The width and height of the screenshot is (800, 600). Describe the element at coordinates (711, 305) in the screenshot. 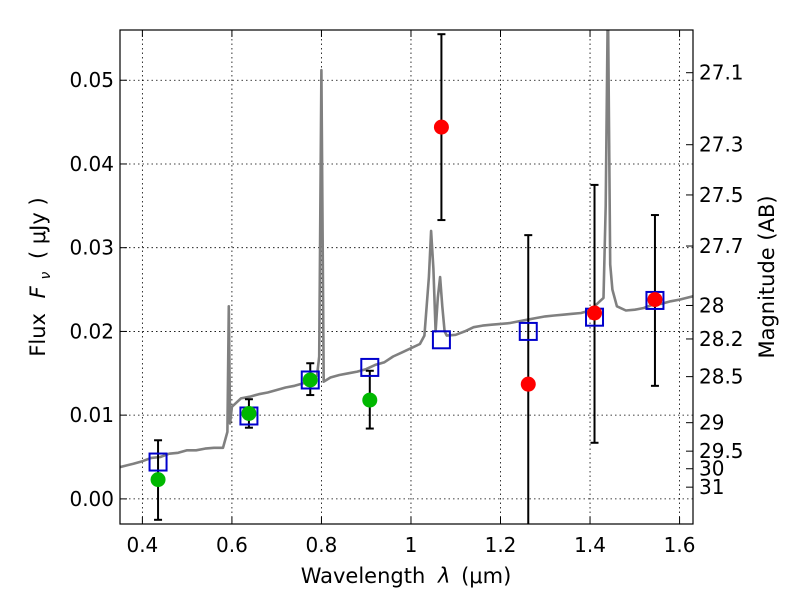

I see `mag-tick-label: 28` at that location.